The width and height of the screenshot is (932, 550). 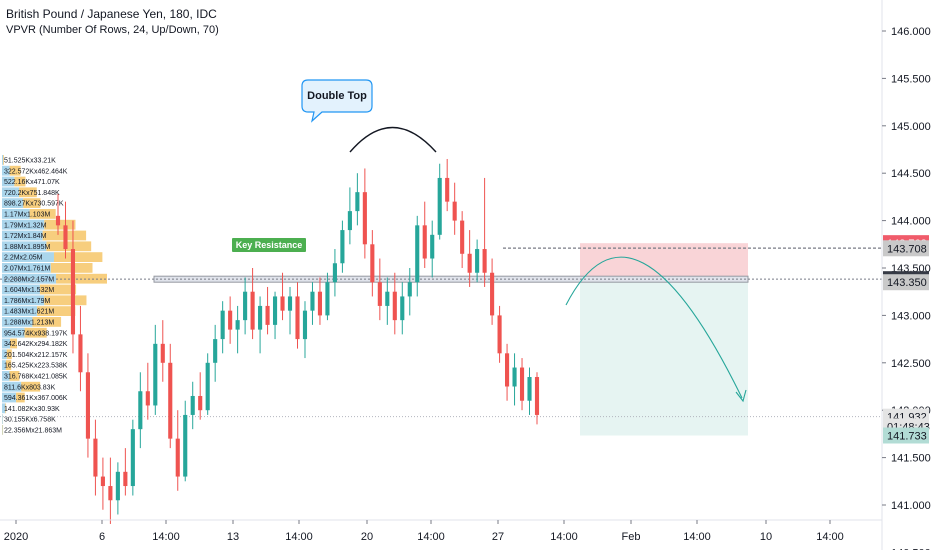 I want to click on time-axis-label: 2020, so click(x=16, y=537).